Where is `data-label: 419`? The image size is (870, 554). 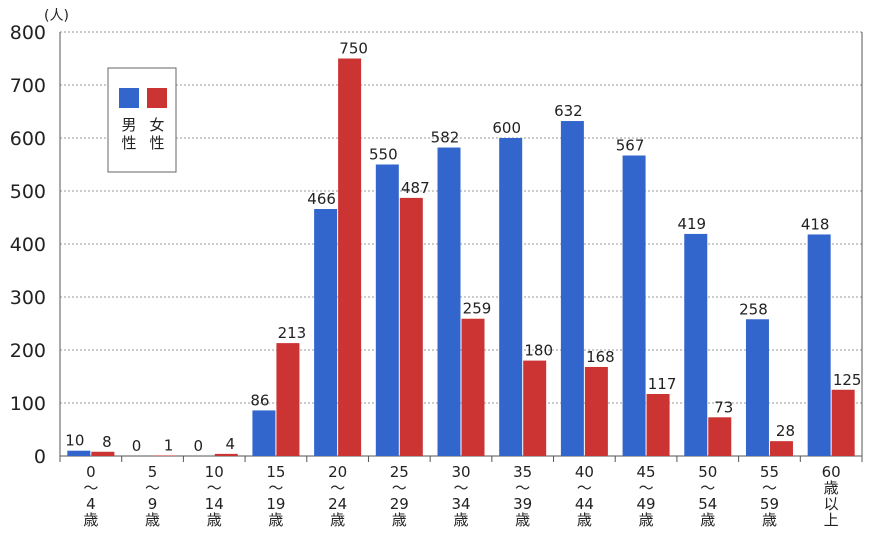
data-label: 419 is located at coordinates (691, 224).